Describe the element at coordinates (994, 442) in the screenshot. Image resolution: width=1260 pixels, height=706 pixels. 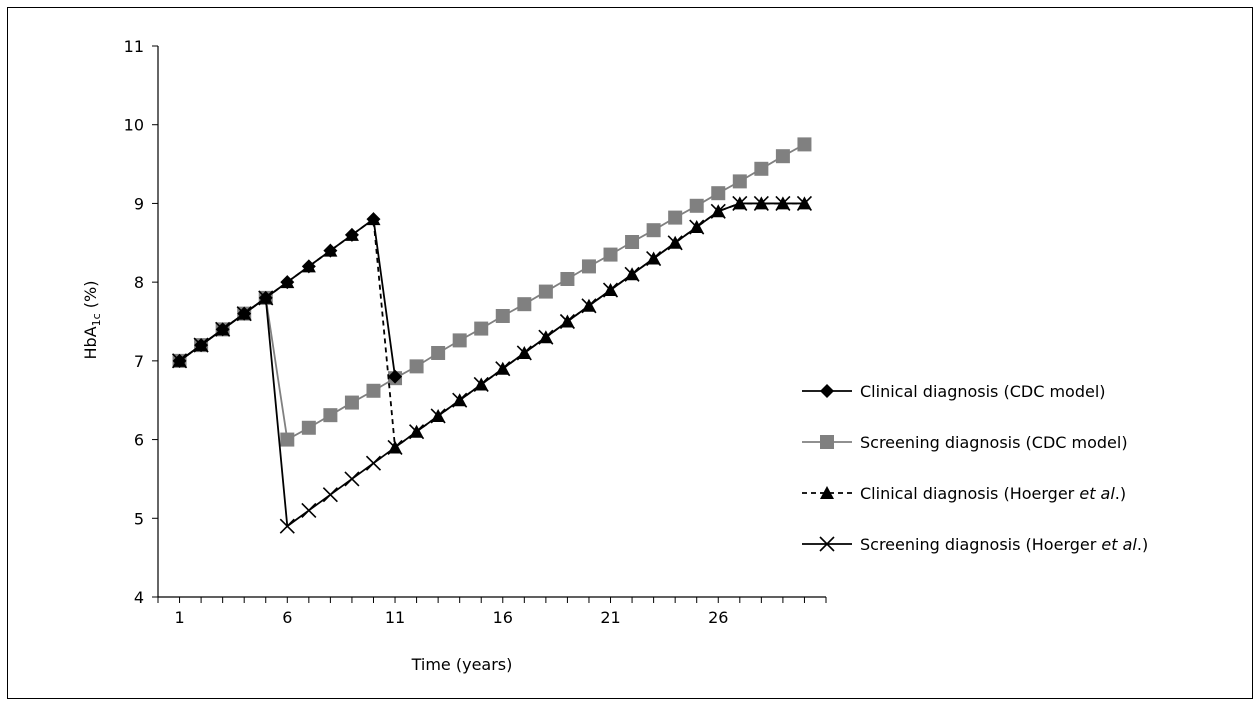
I see `legend-label: Screening diagnosis (CDC model)` at that location.